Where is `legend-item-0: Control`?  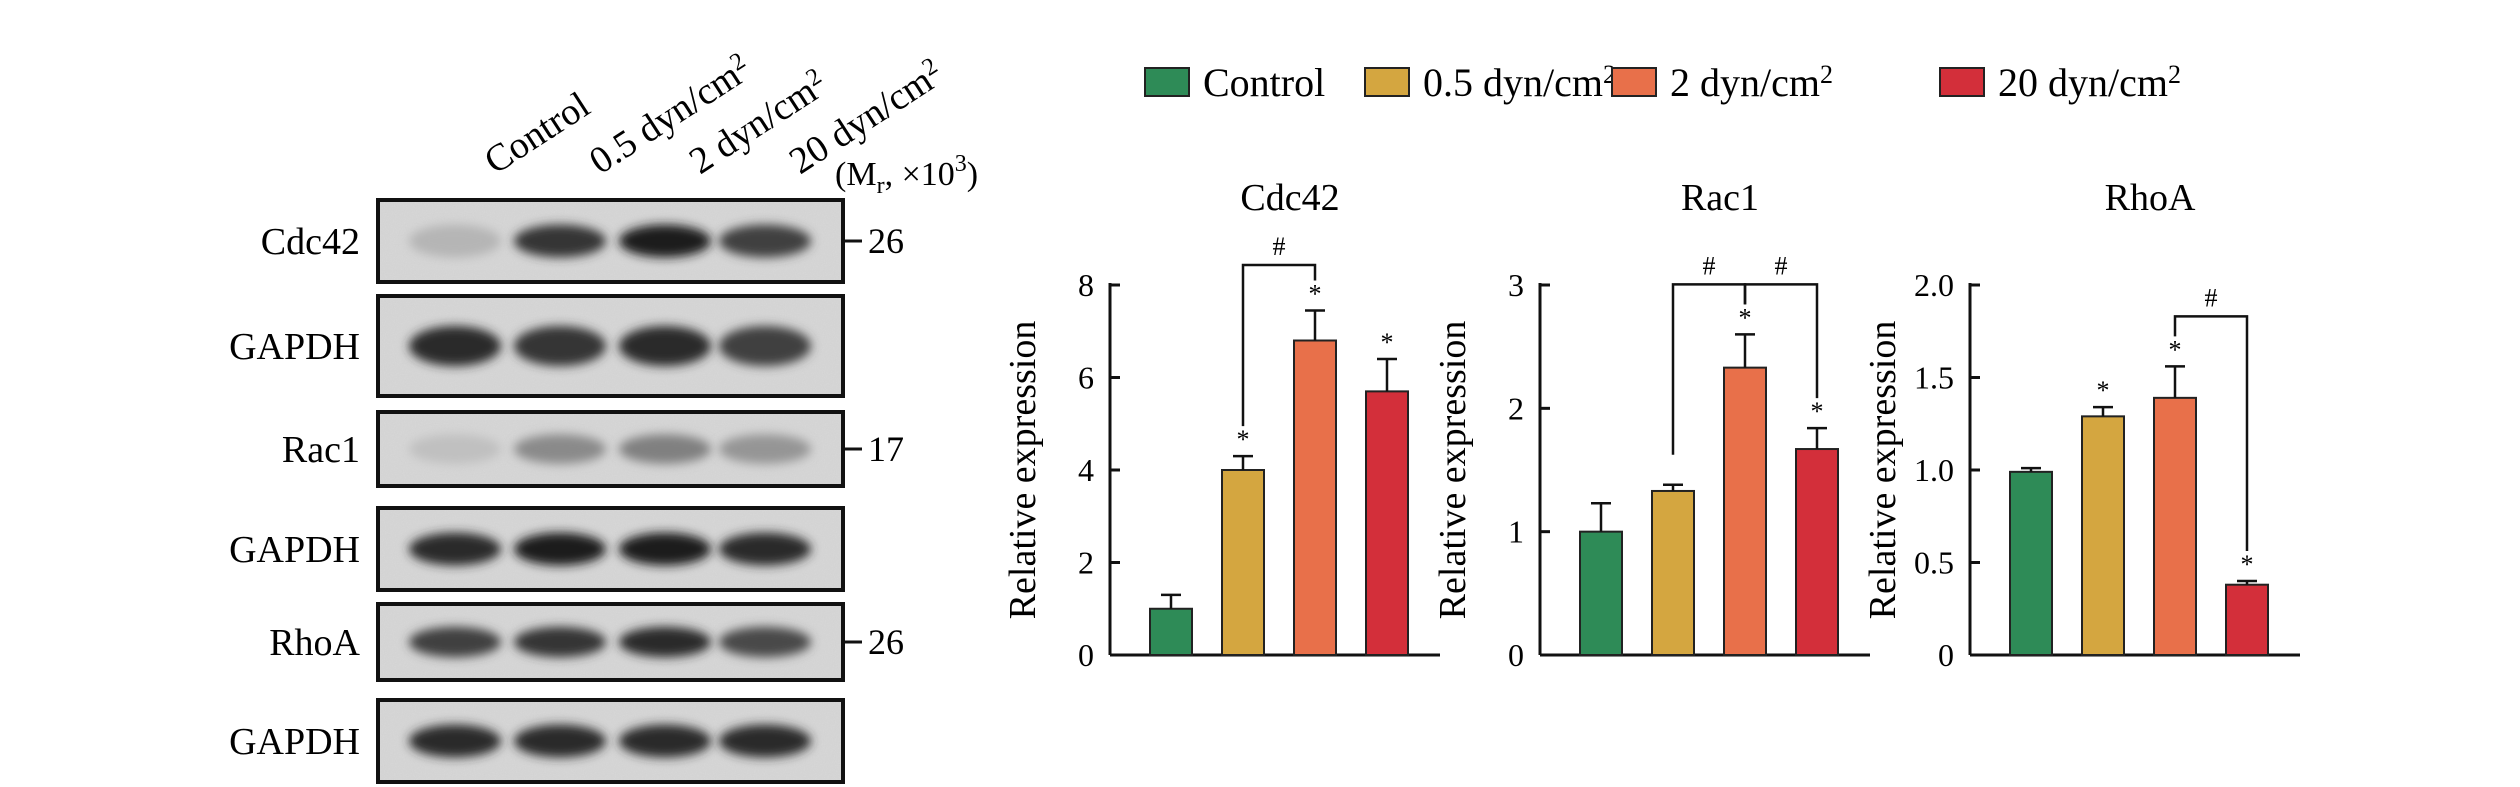
legend-item-0: Control is located at coordinates (1234, 82).